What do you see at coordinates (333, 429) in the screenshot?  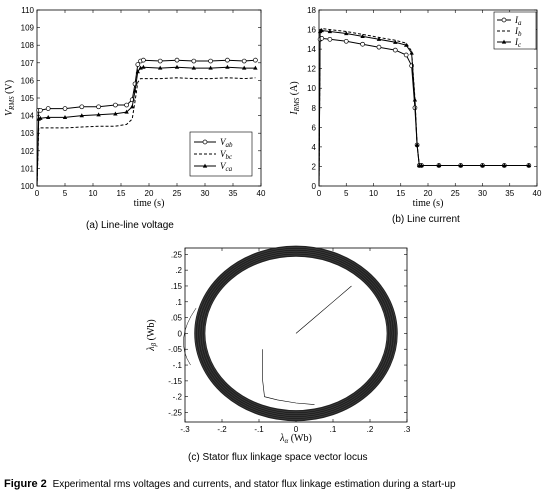 I see `x-tick-label: .1` at bounding box center [333, 429].